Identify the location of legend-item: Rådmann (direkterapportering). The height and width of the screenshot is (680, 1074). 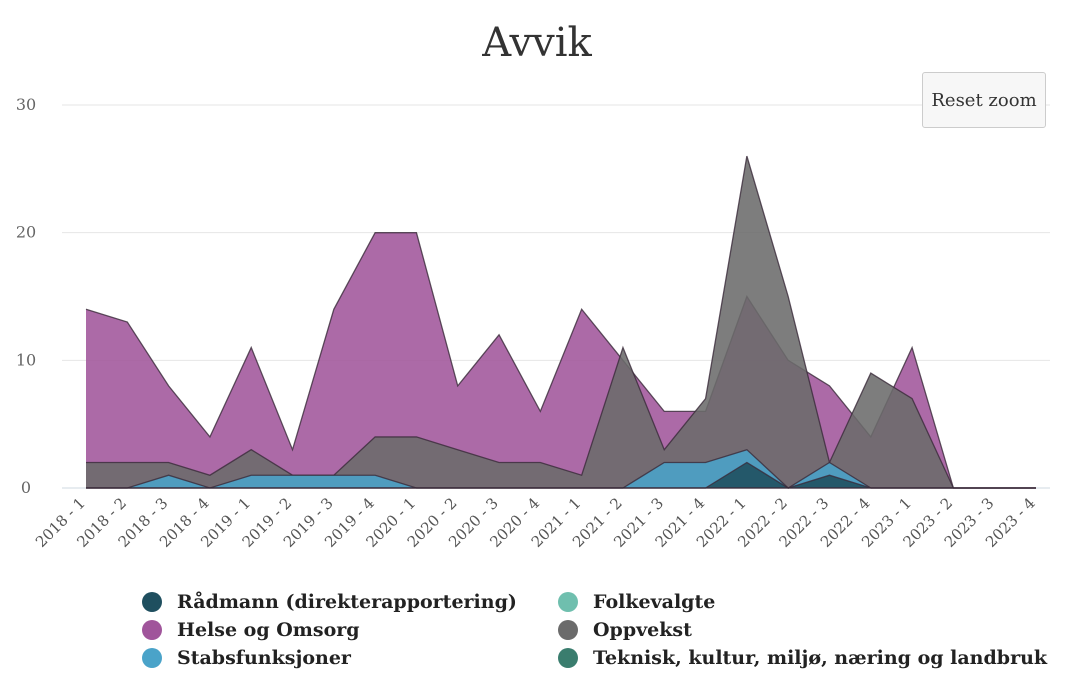
(329, 601).